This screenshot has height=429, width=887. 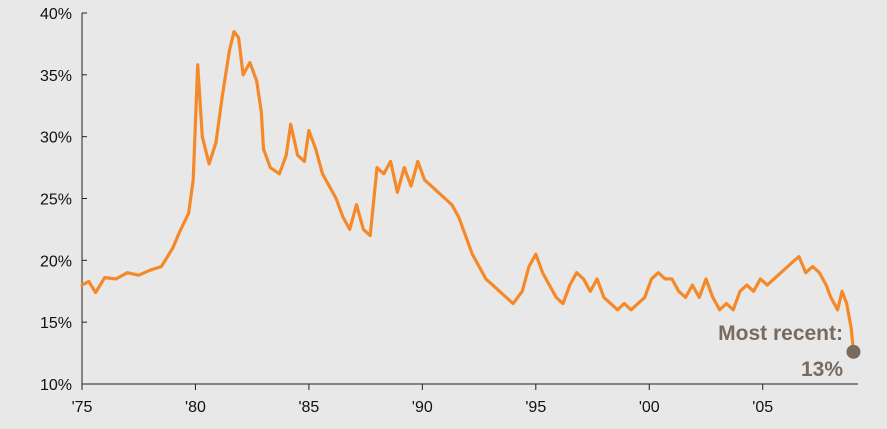 What do you see at coordinates (56, 200) in the screenshot?
I see `y-tick-label: 25%` at bounding box center [56, 200].